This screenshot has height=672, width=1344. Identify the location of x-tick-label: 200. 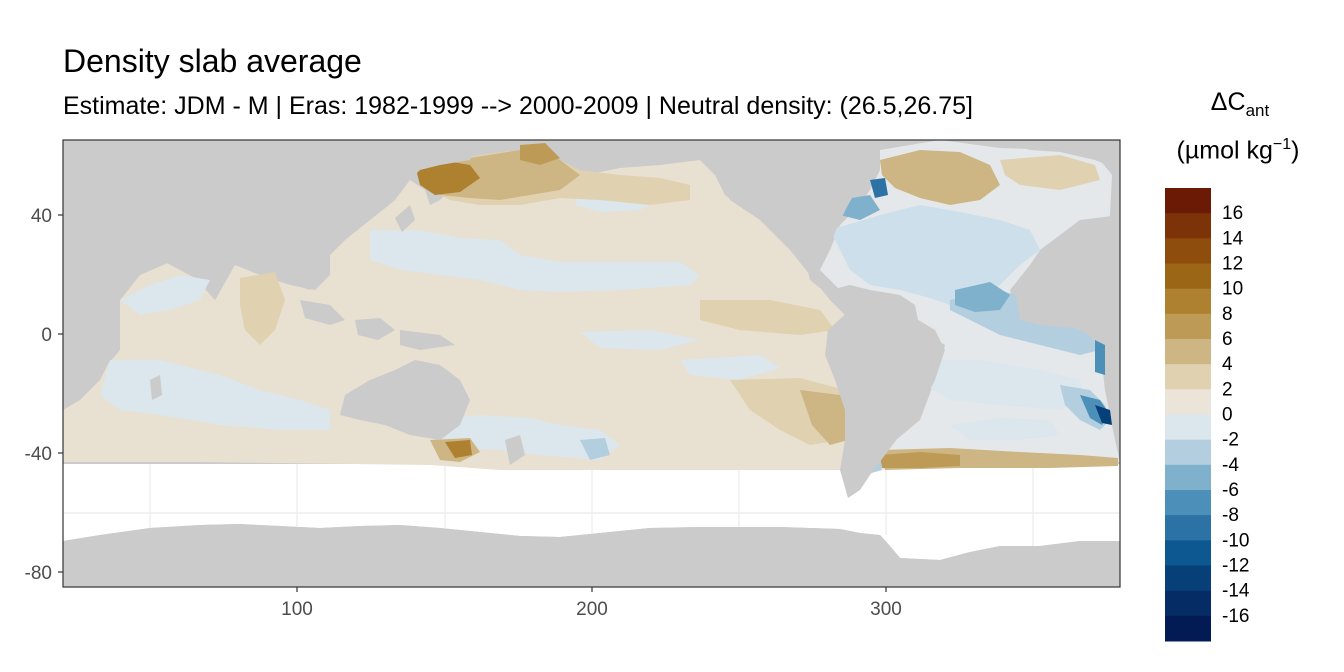
(592, 609).